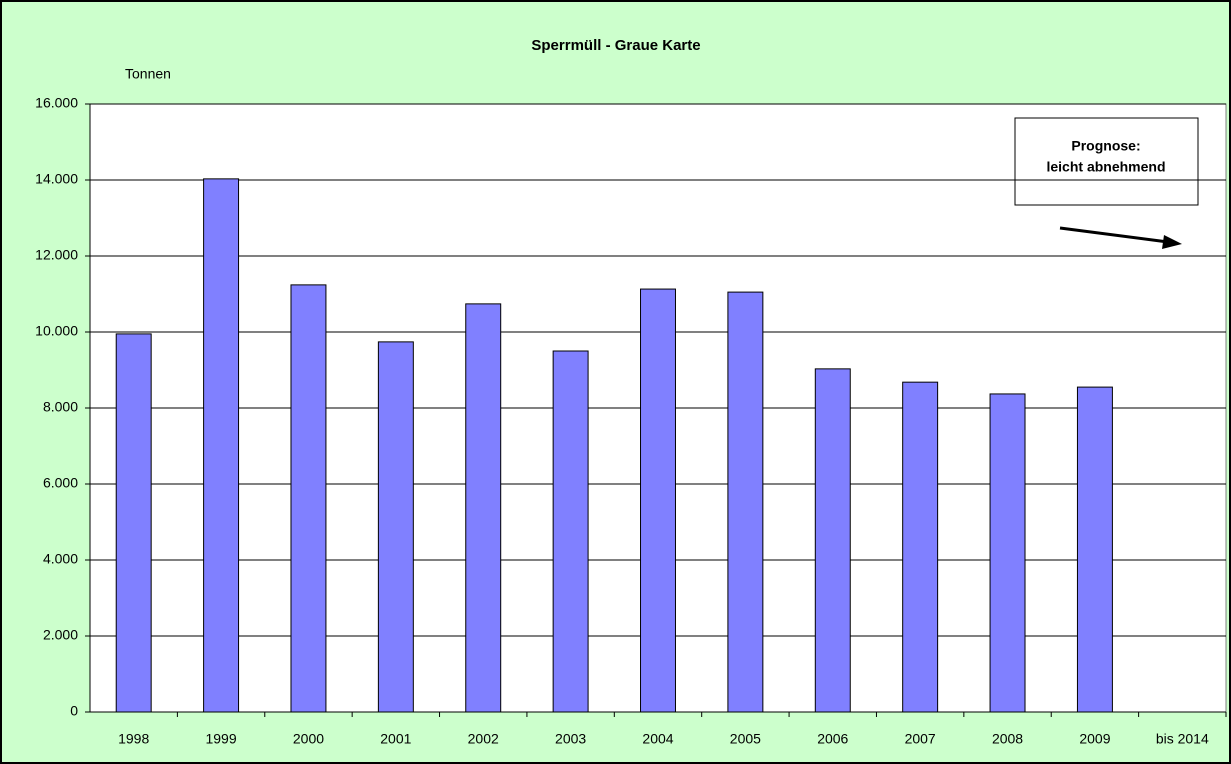 The height and width of the screenshot is (764, 1231). What do you see at coordinates (1094, 739) in the screenshot?
I see `x-tick-label: 2009` at bounding box center [1094, 739].